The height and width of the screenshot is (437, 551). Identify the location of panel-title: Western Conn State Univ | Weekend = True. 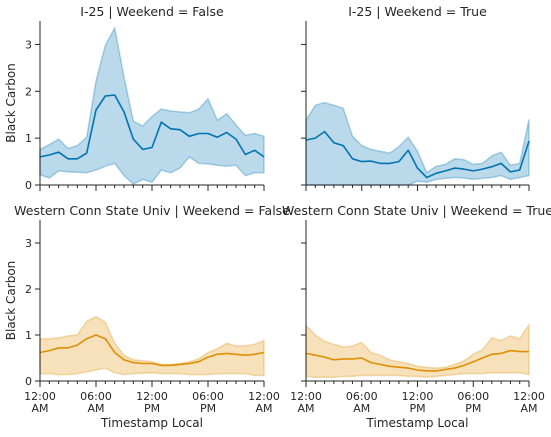
(416, 210).